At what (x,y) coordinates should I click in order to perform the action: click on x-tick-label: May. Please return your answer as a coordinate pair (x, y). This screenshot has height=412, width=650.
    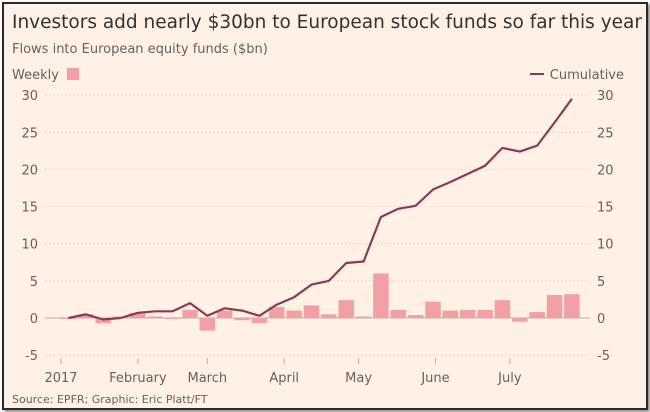
    Looking at the image, I should click on (358, 378).